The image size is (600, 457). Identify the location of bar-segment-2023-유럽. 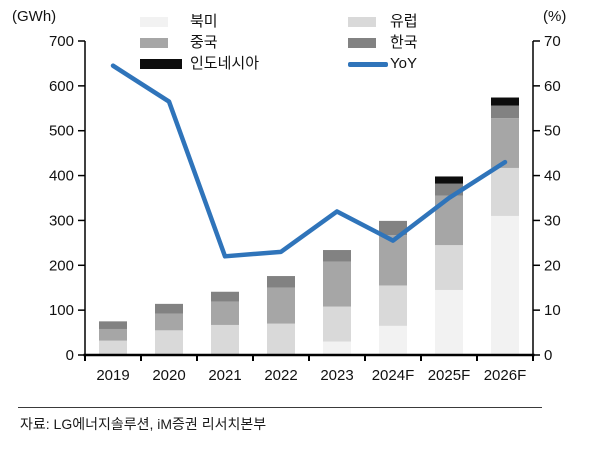
(337, 324).